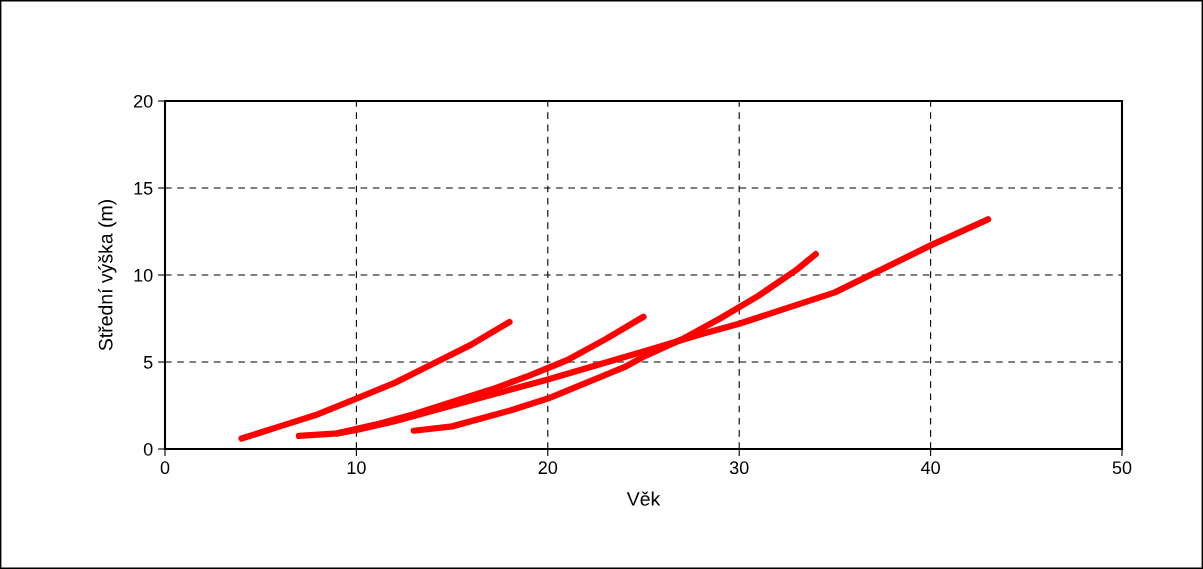 The image size is (1203, 569). Describe the element at coordinates (930, 468) in the screenshot. I see `x-tick-label: 40` at that location.